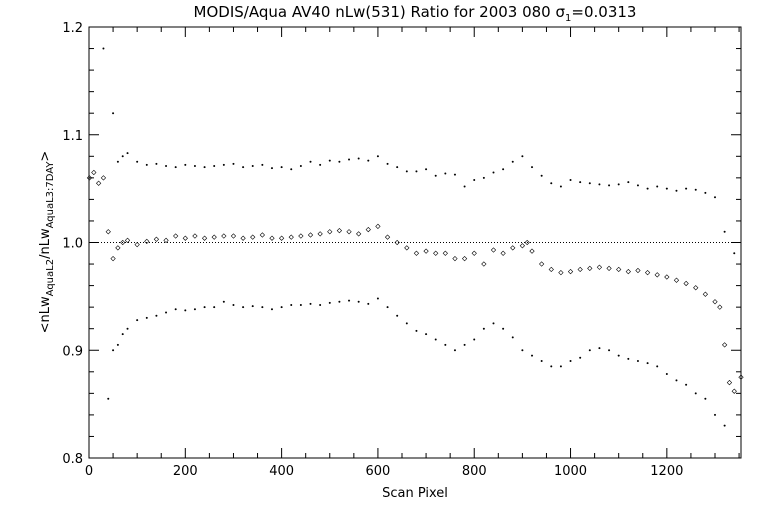  Describe the element at coordinates (45, 243) in the screenshot. I see `y-axis-label-part: /nLw` at that location.